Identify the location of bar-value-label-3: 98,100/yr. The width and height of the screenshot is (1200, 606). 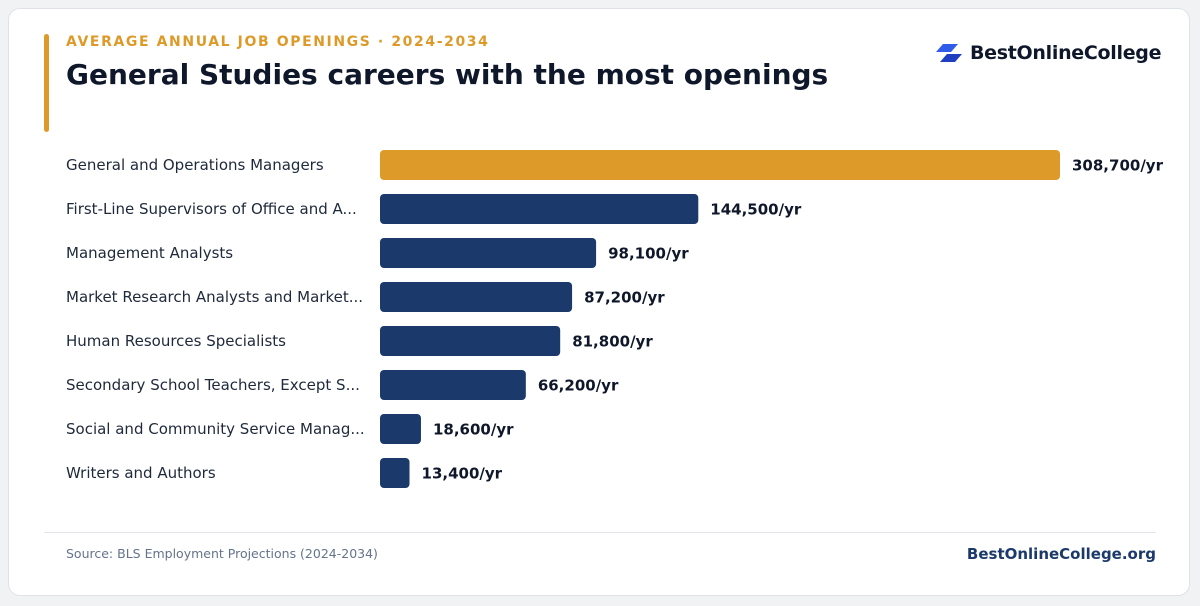
(648, 254).